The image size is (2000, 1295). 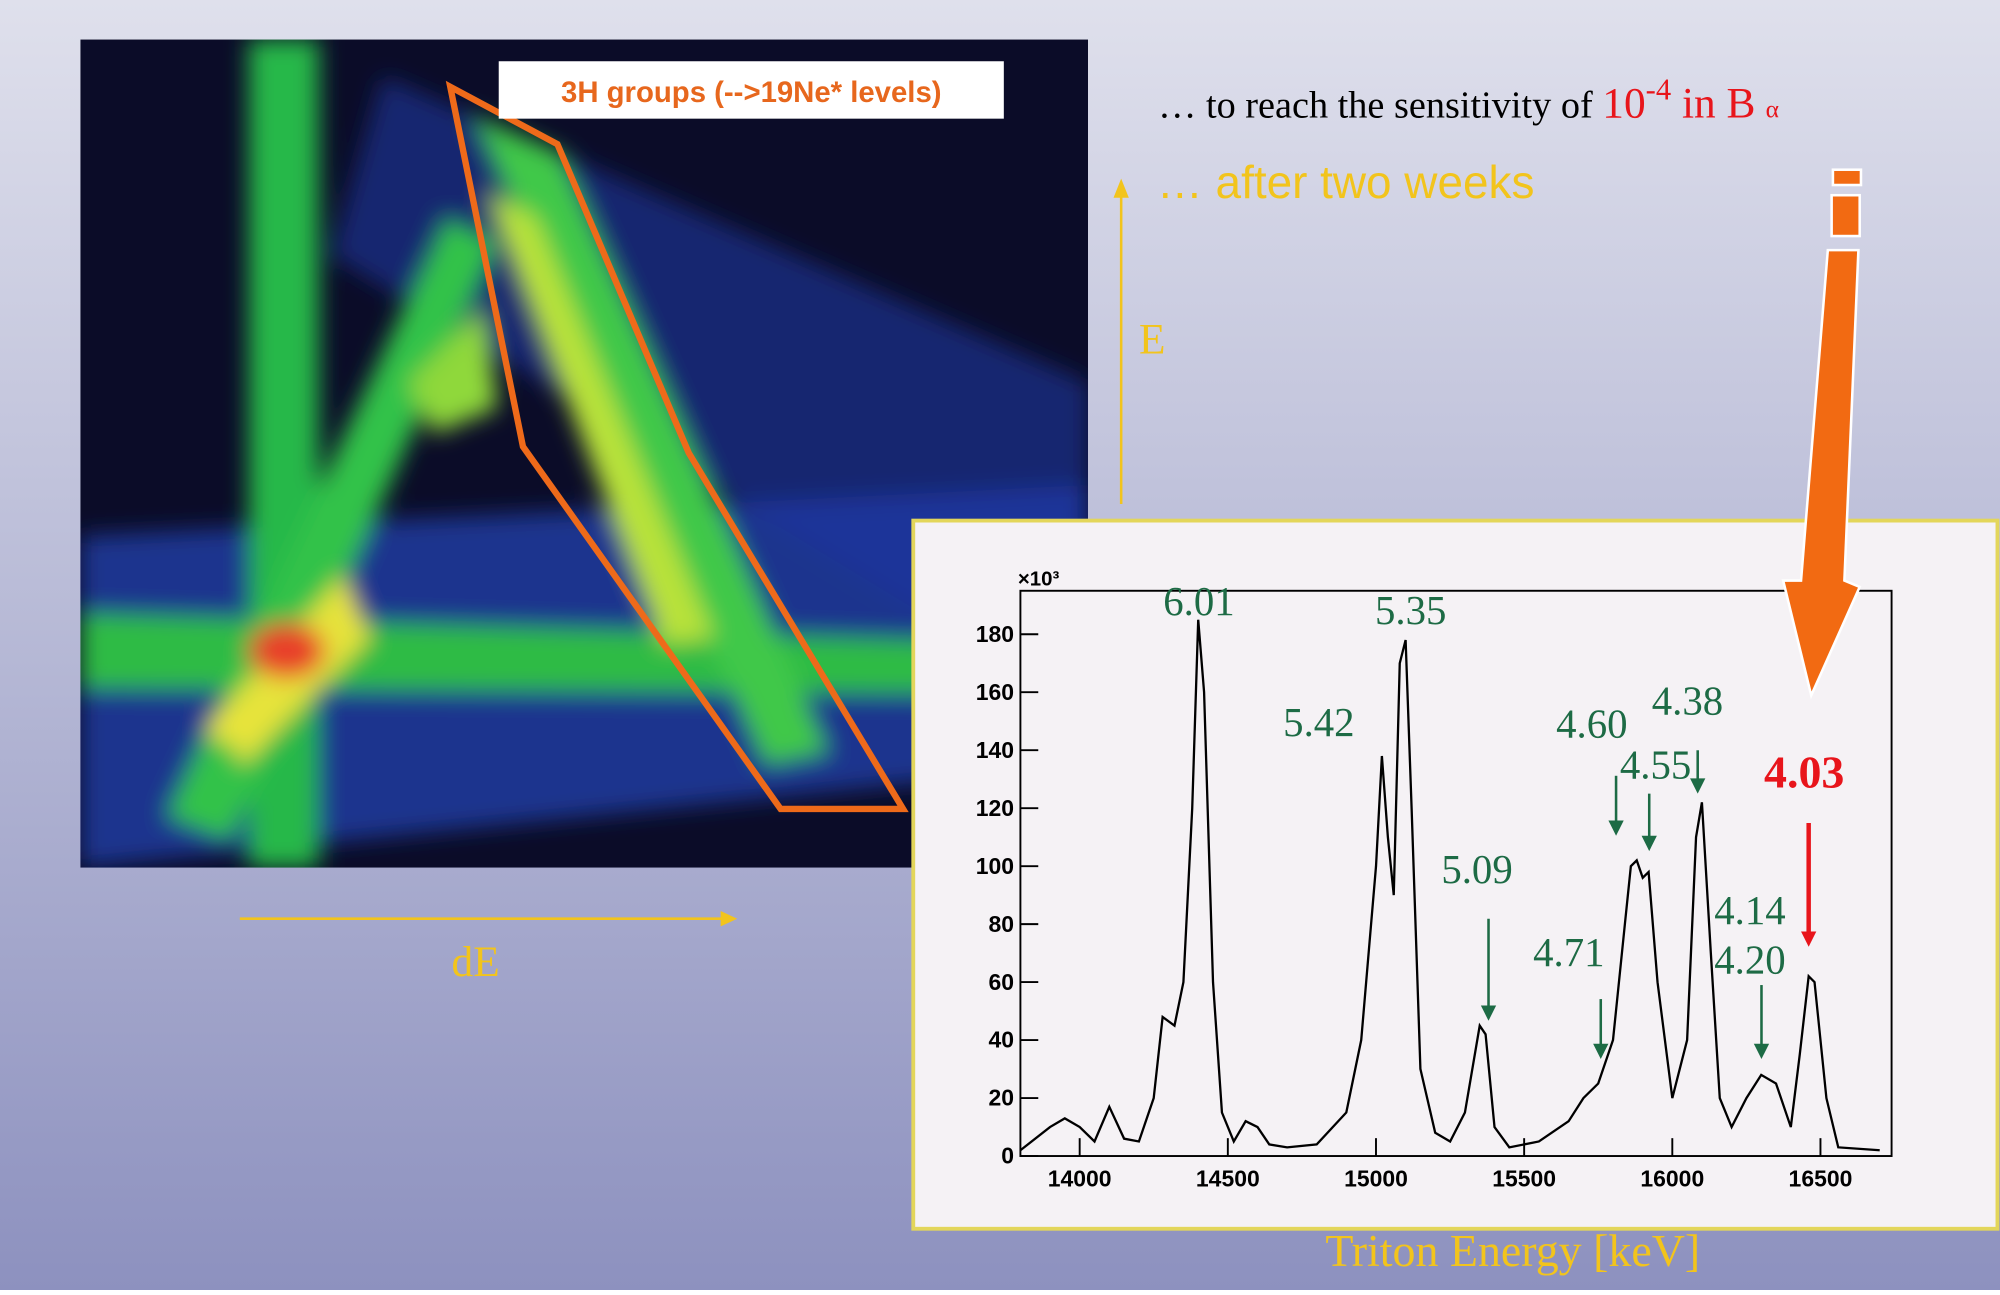 What do you see at coordinates (1228, 1179) in the screenshot?
I see `x-tick-label: 14500` at bounding box center [1228, 1179].